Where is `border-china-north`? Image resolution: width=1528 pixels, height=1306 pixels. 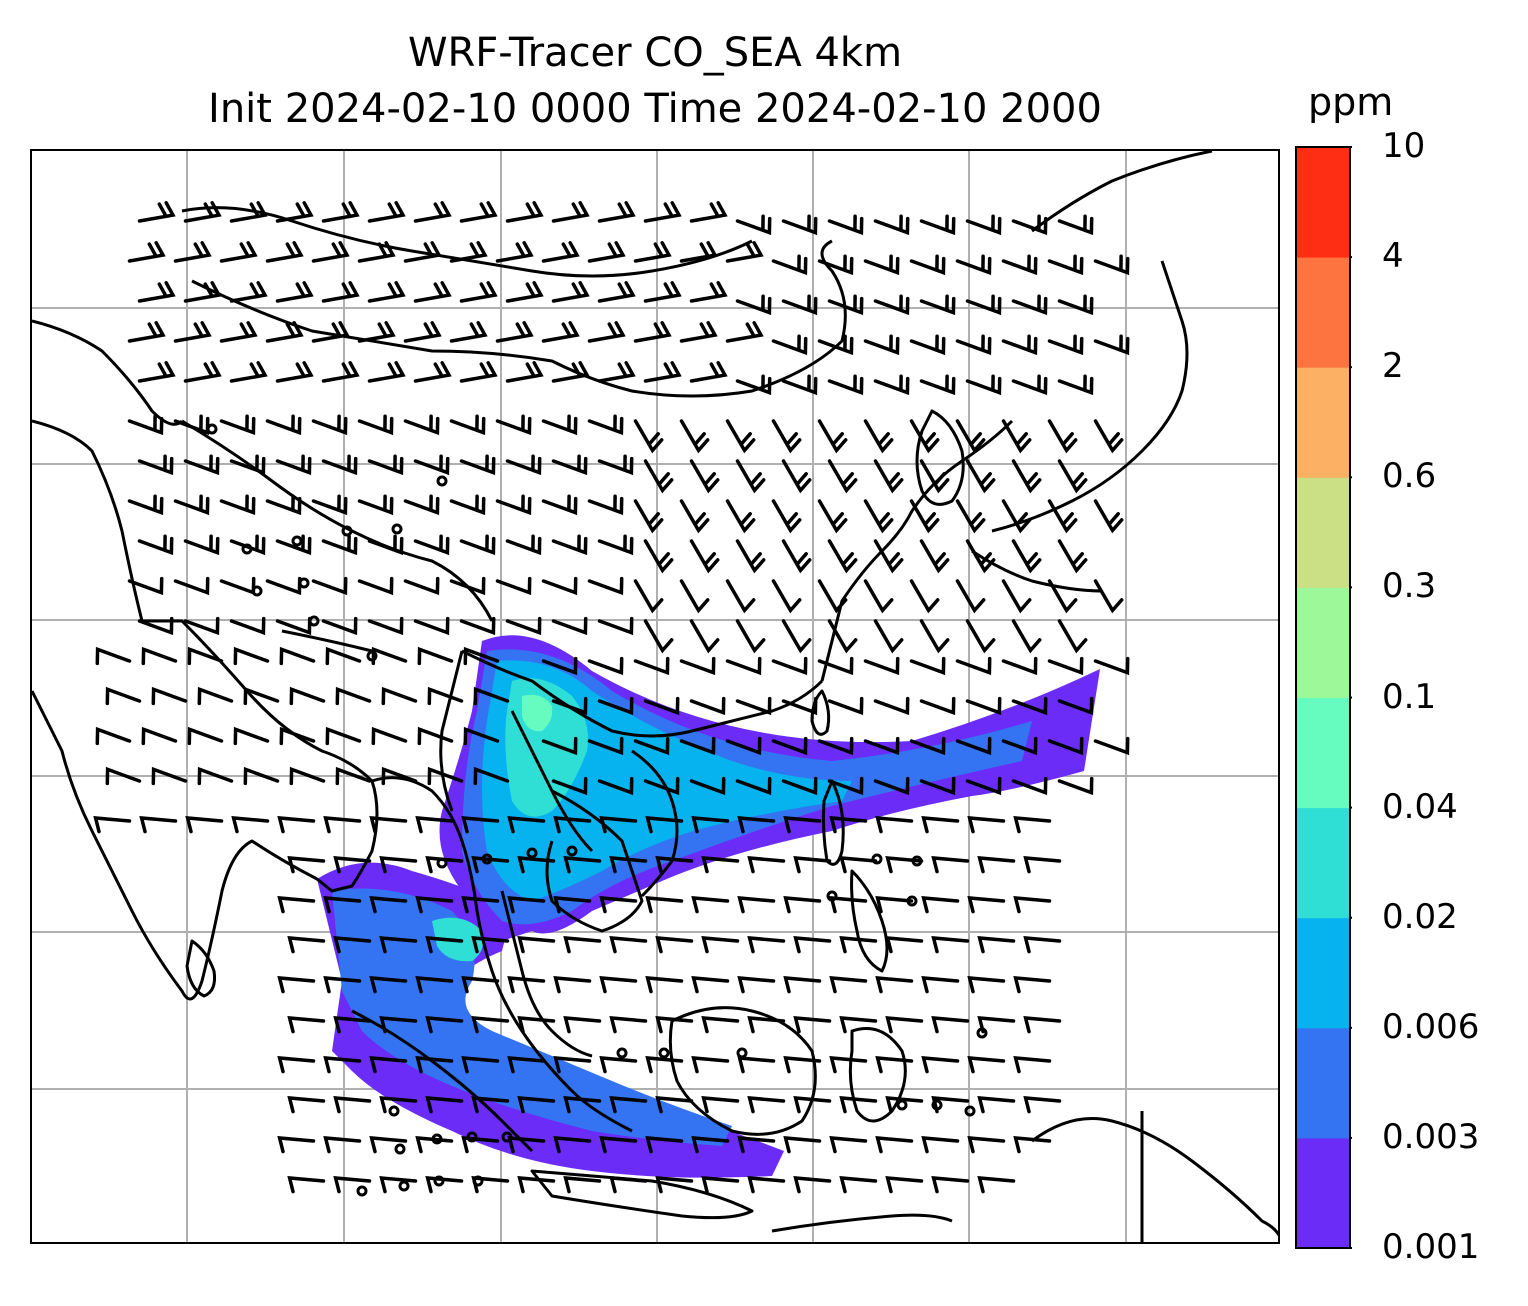 border-china-north is located at coordinates (519, 318).